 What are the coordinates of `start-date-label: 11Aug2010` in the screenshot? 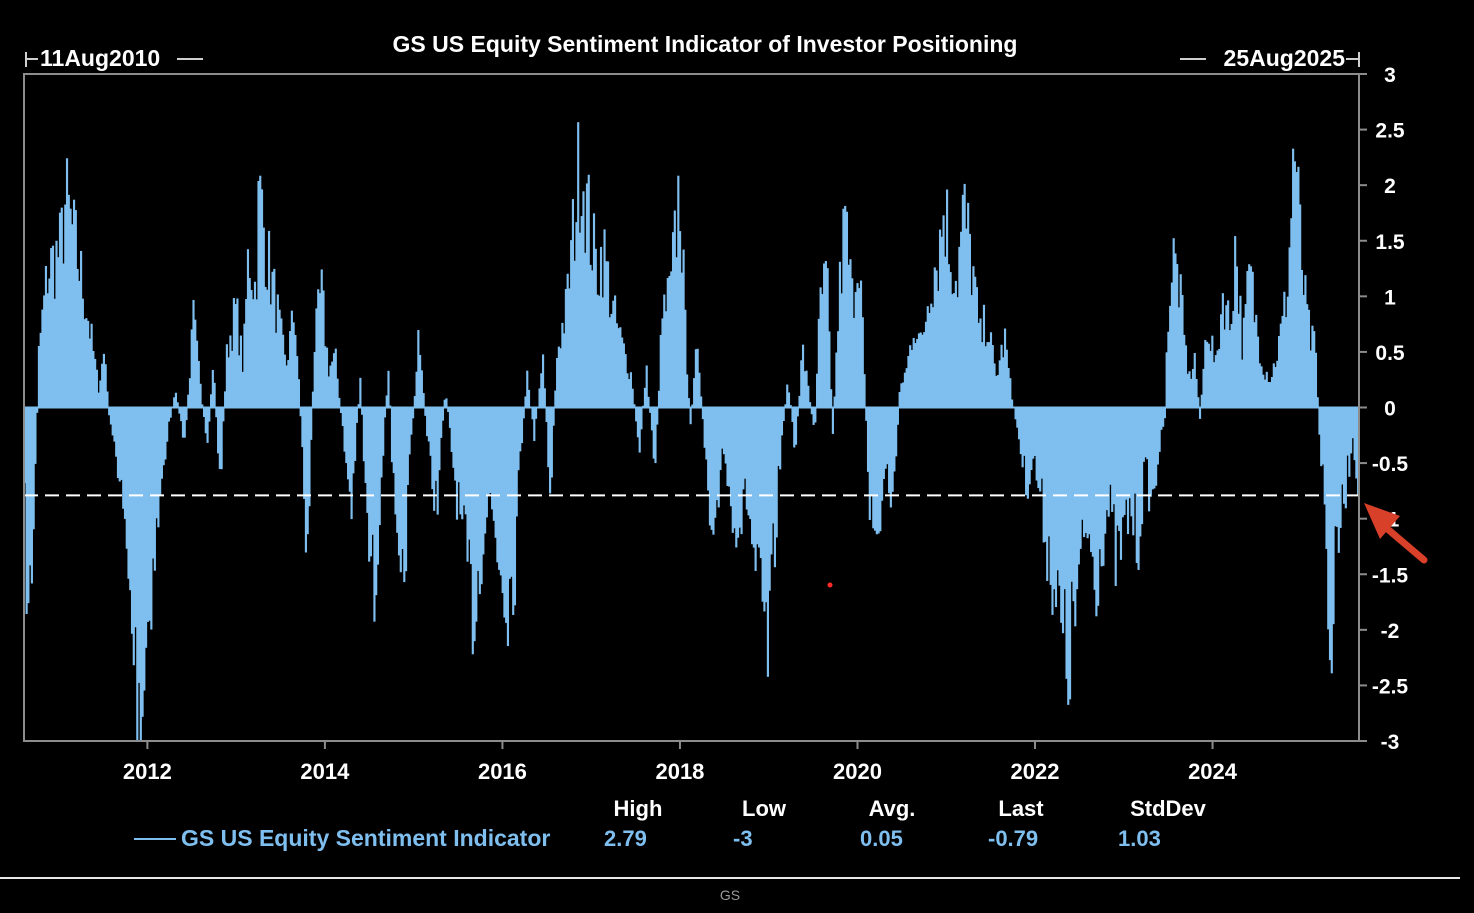 It's located at (100, 58).